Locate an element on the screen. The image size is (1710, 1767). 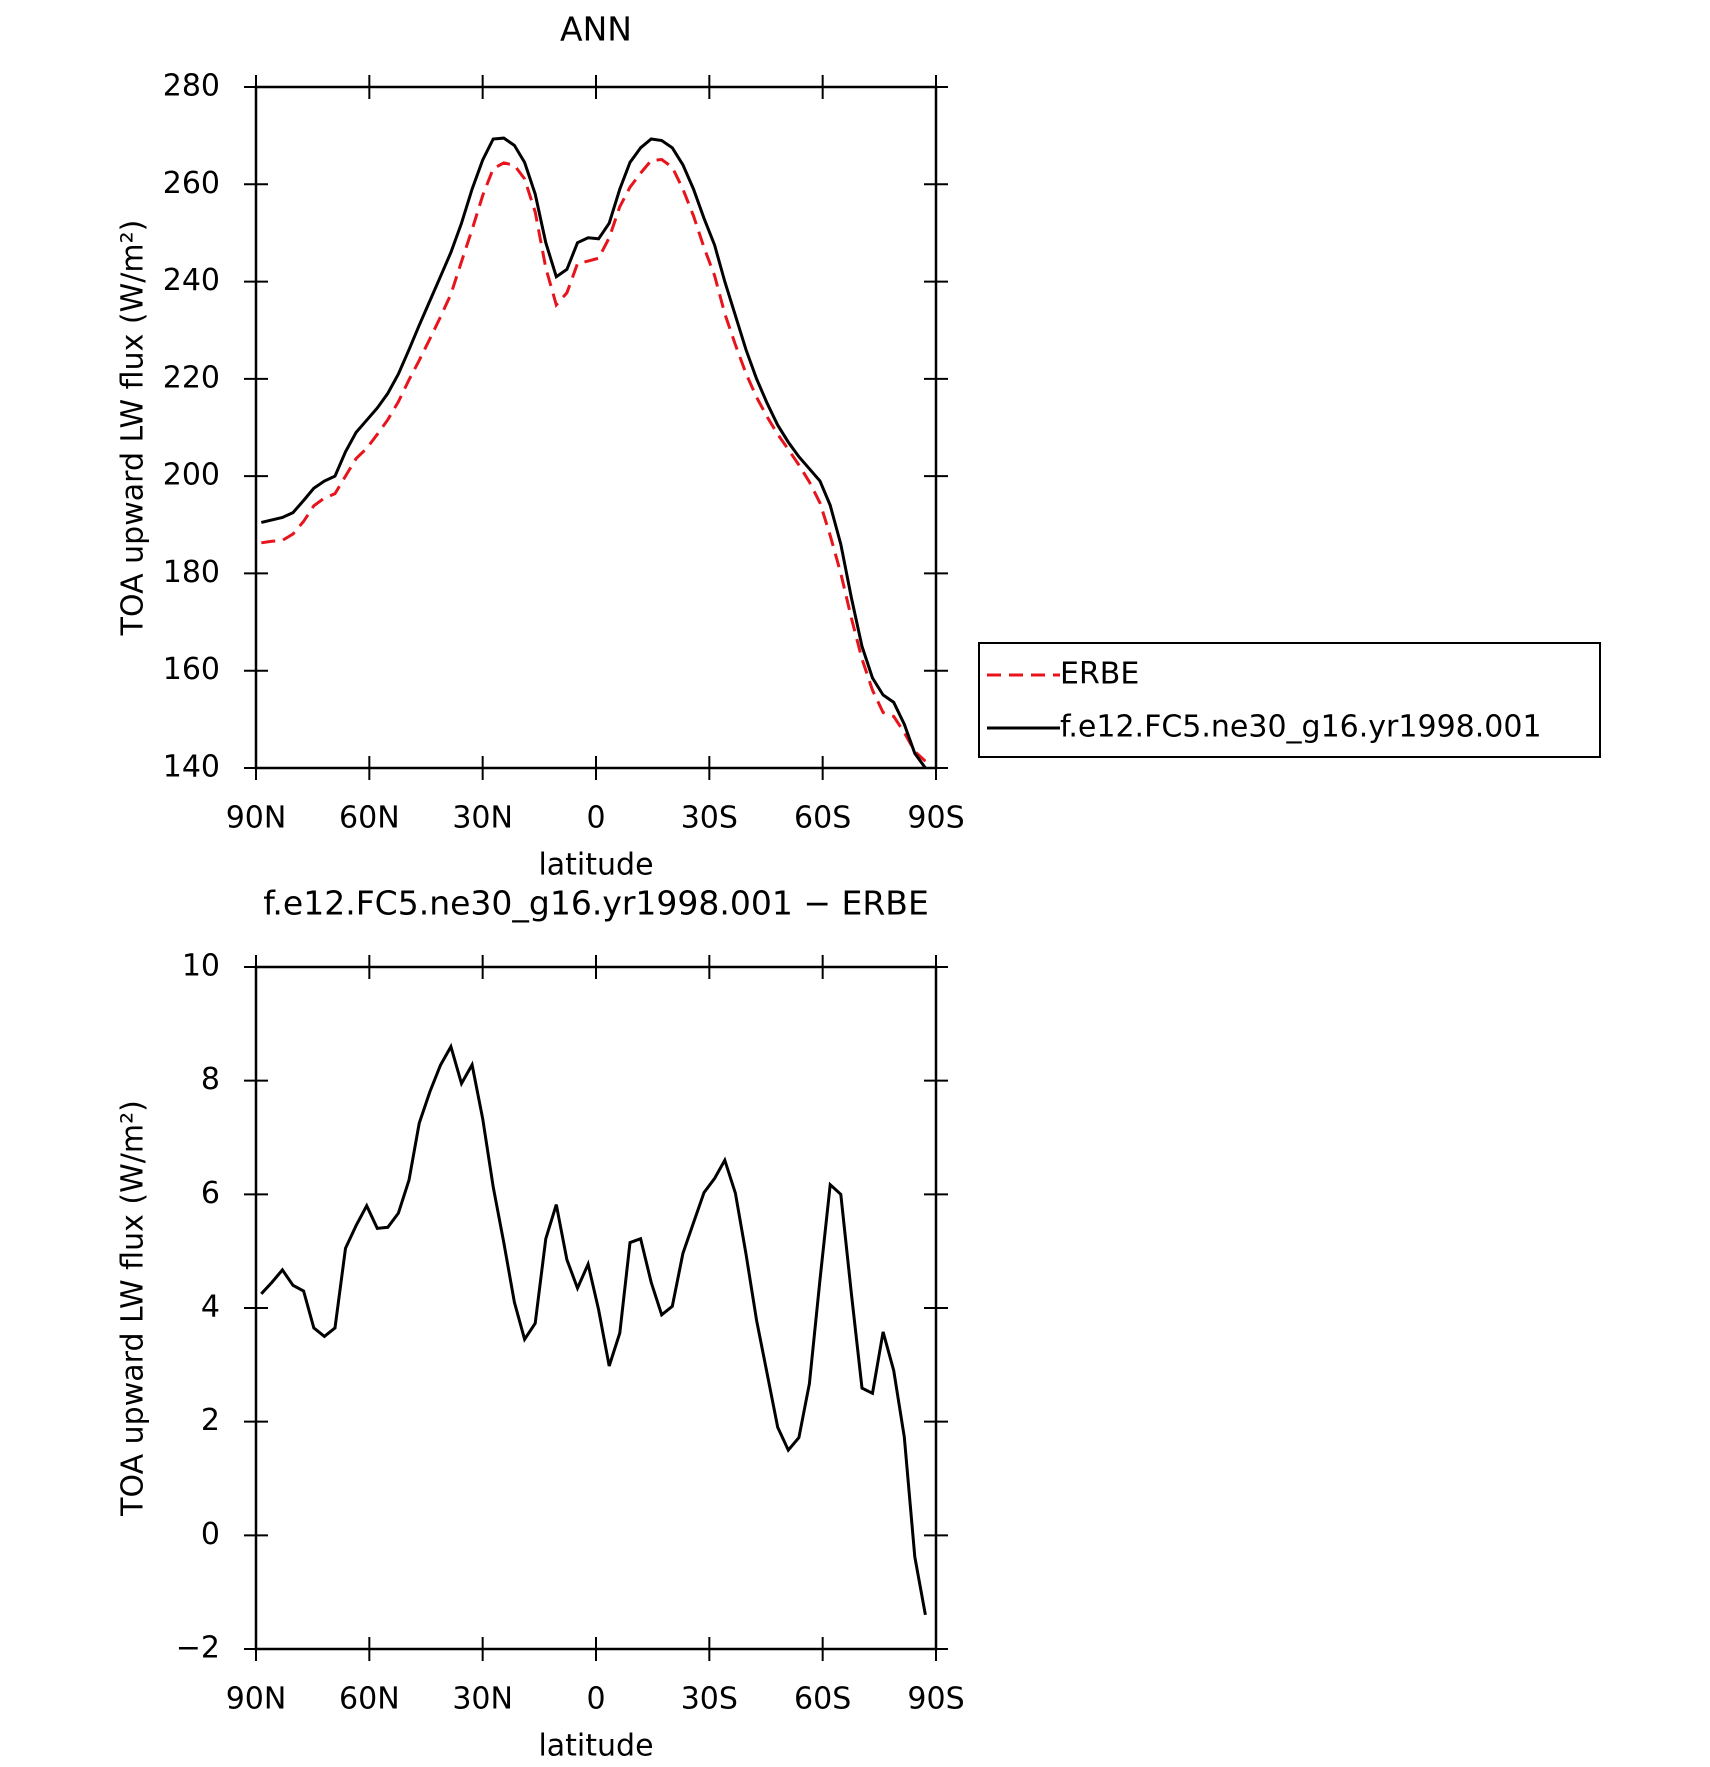
y-tick-label: 10 is located at coordinates (201, 966).